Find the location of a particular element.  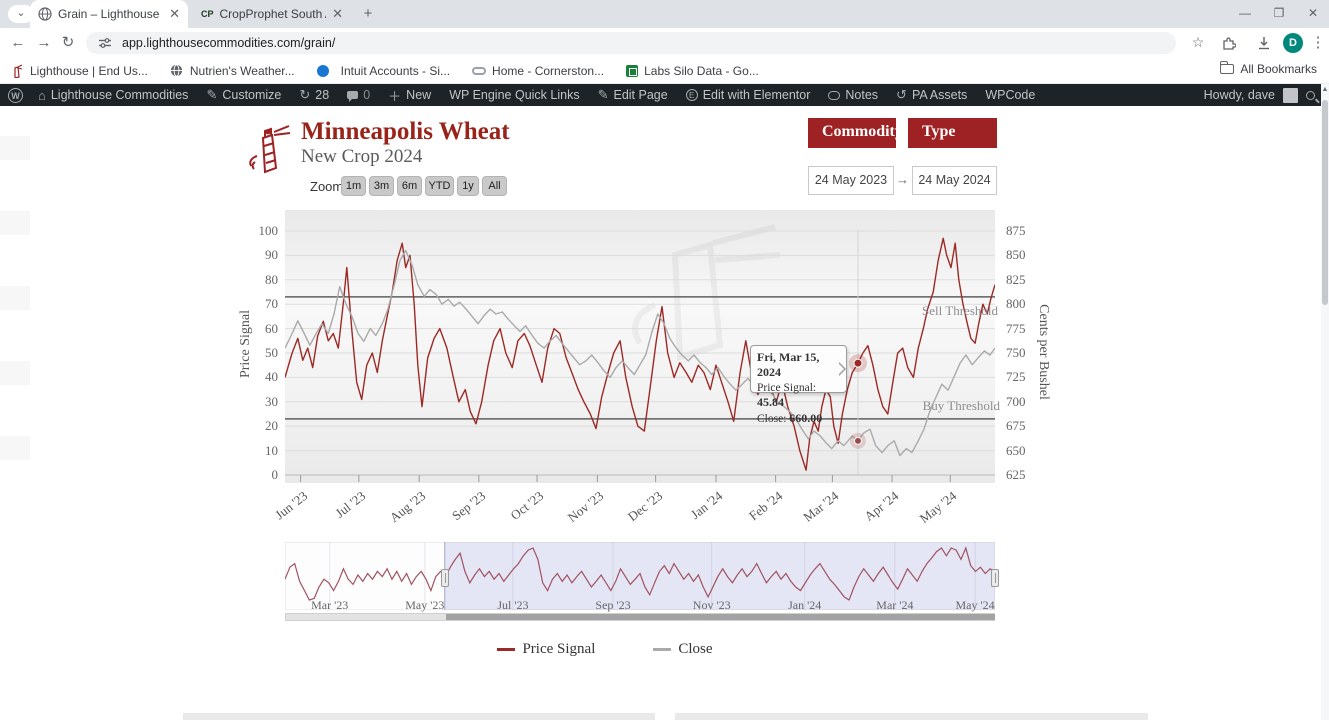

navigator-axis-label: Nov '23 is located at coordinates (711, 605).